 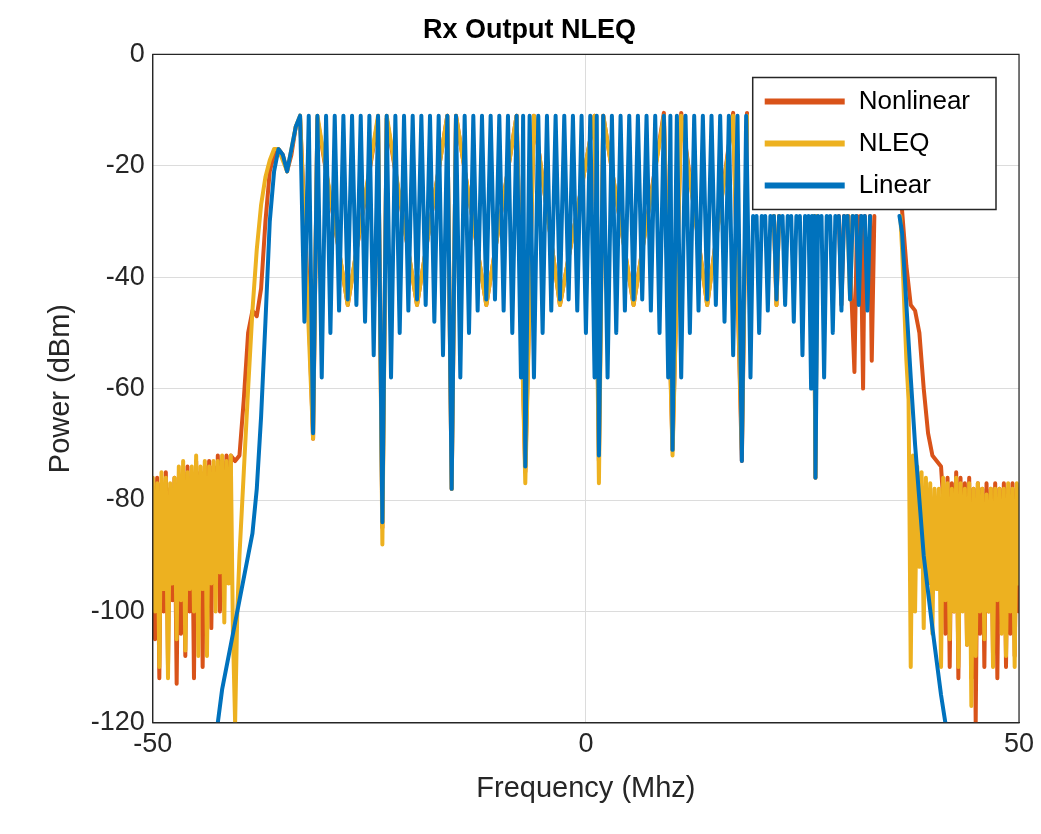 I want to click on y-tick-label: 0, so click(x=137, y=52).